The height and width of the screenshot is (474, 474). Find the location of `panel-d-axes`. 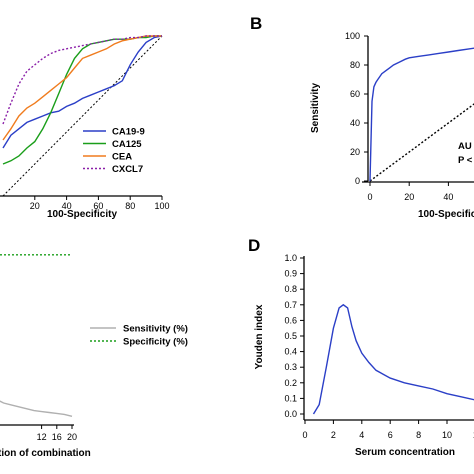

panel-d-axes is located at coordinates (388, 338).